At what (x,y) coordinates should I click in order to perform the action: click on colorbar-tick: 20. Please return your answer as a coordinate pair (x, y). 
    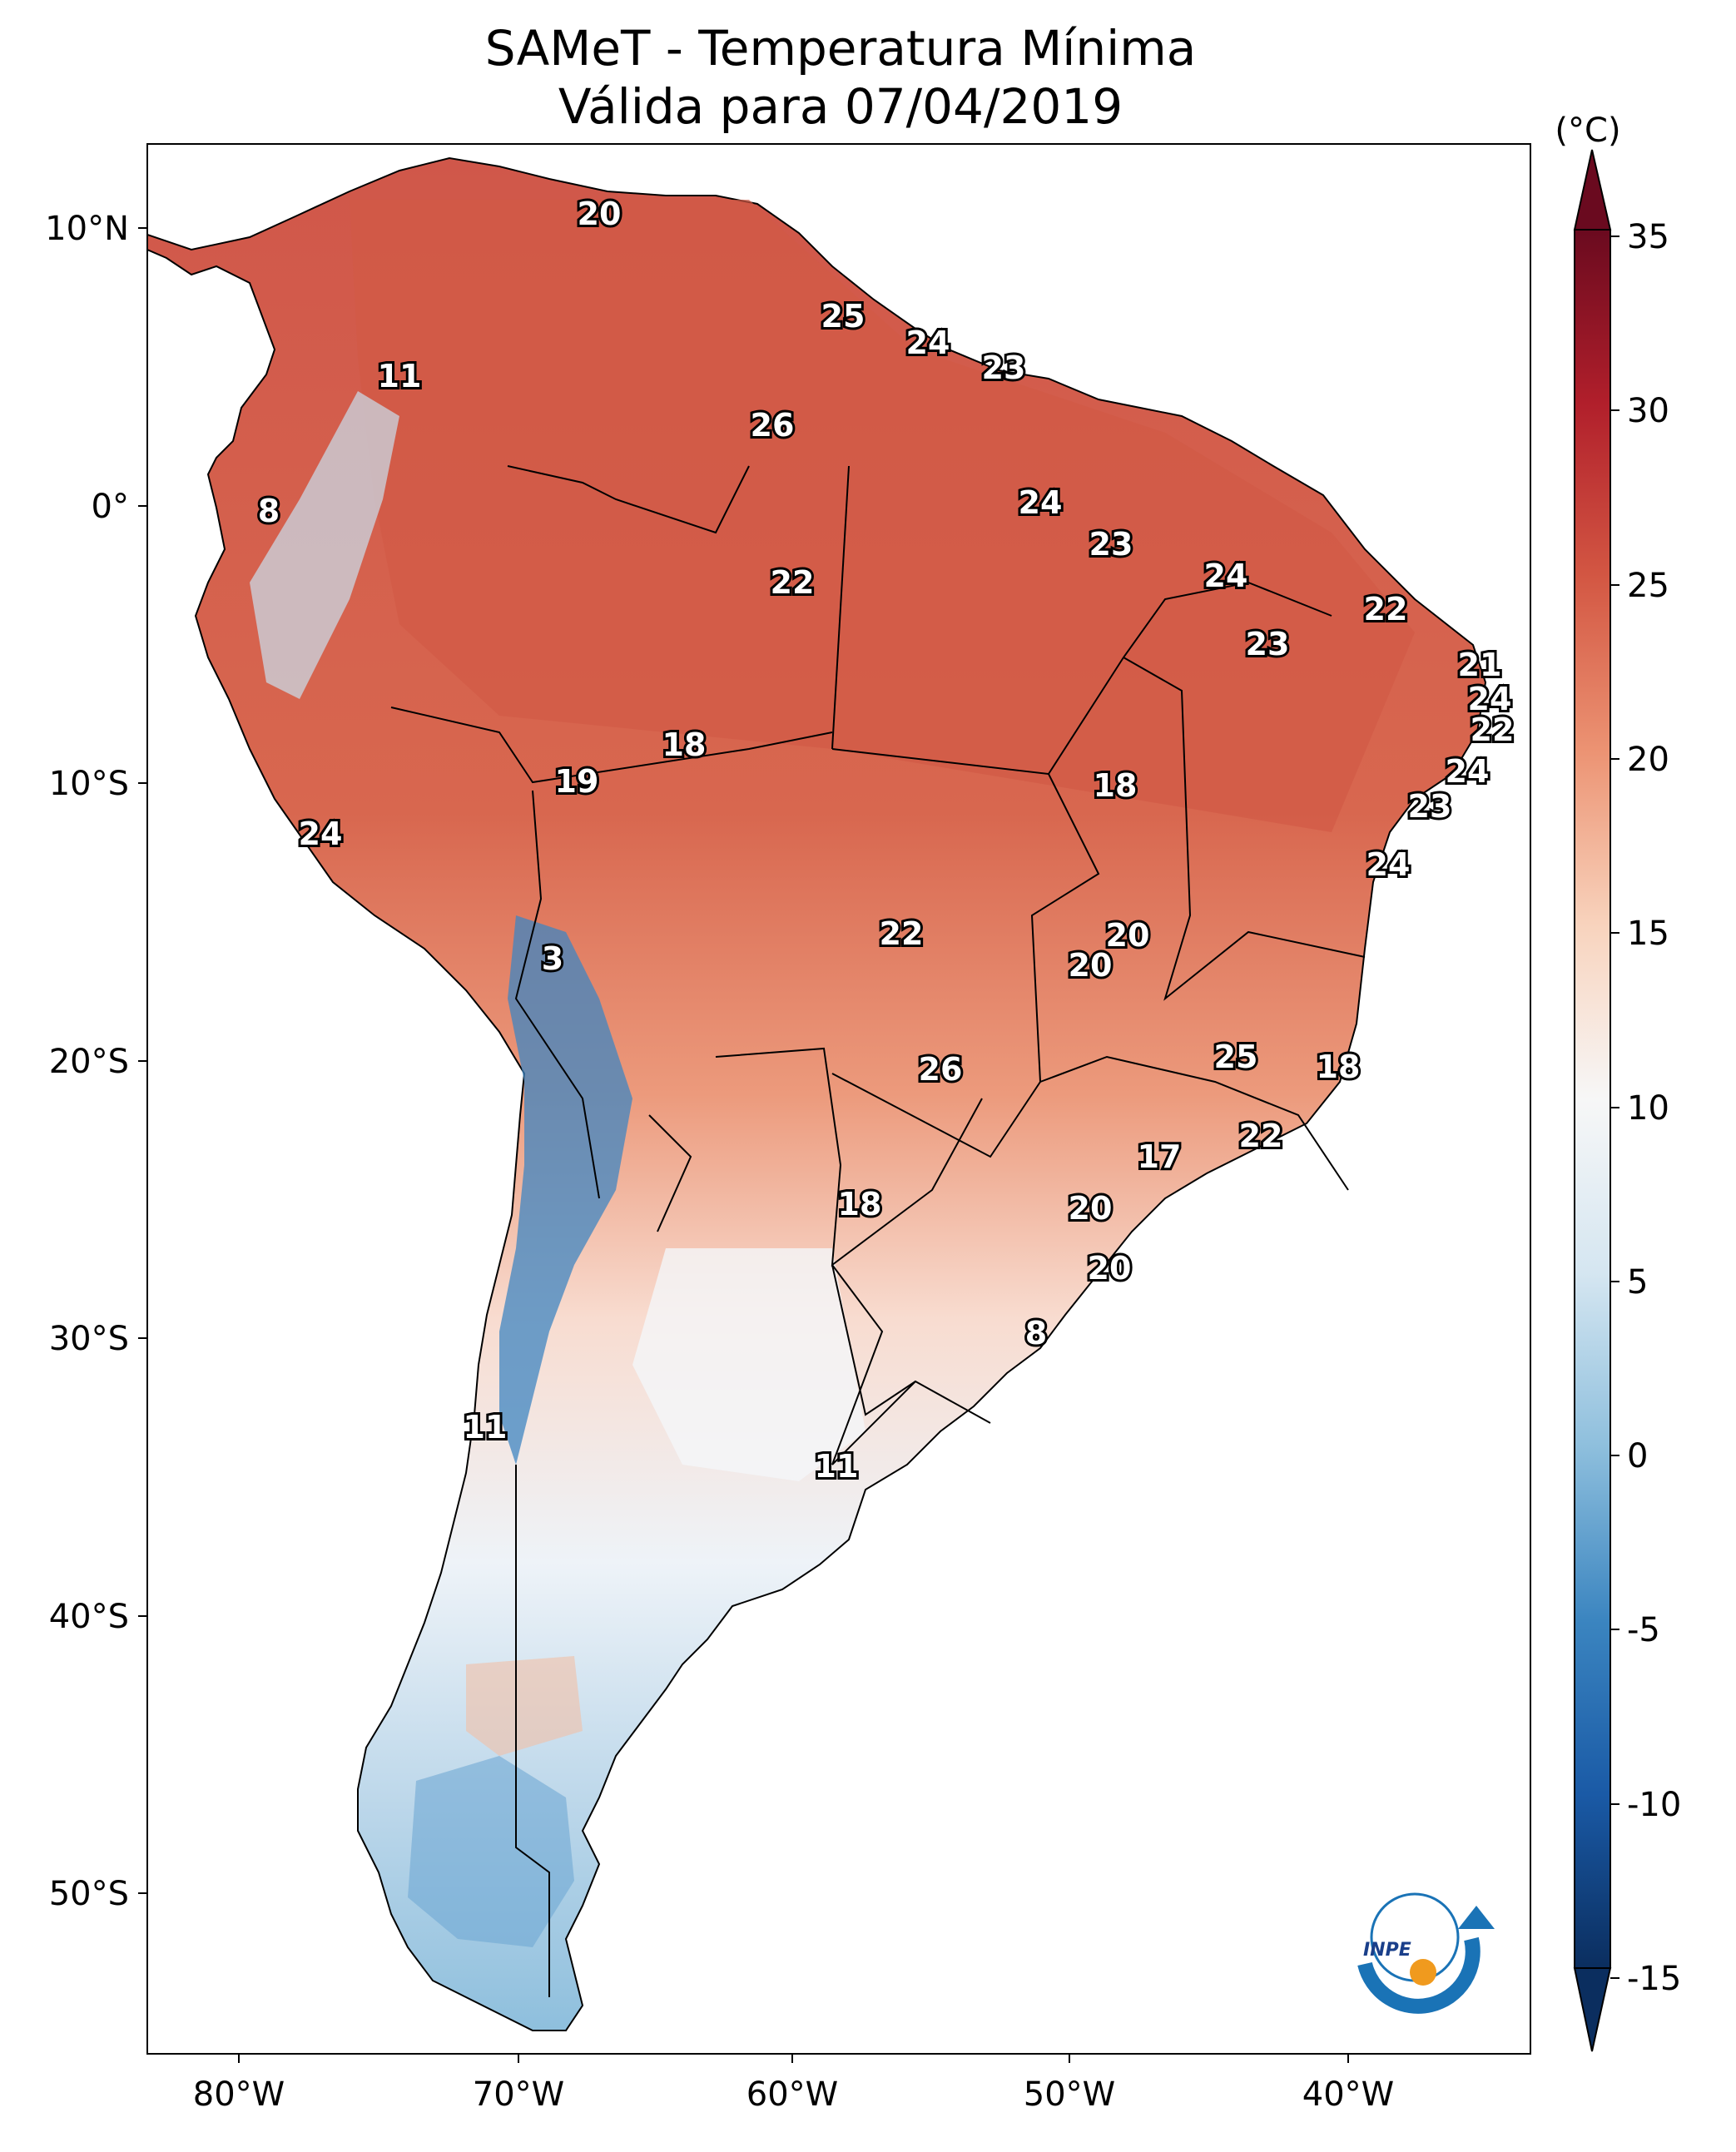
    Looking at the image, I should click on (1648, 760).